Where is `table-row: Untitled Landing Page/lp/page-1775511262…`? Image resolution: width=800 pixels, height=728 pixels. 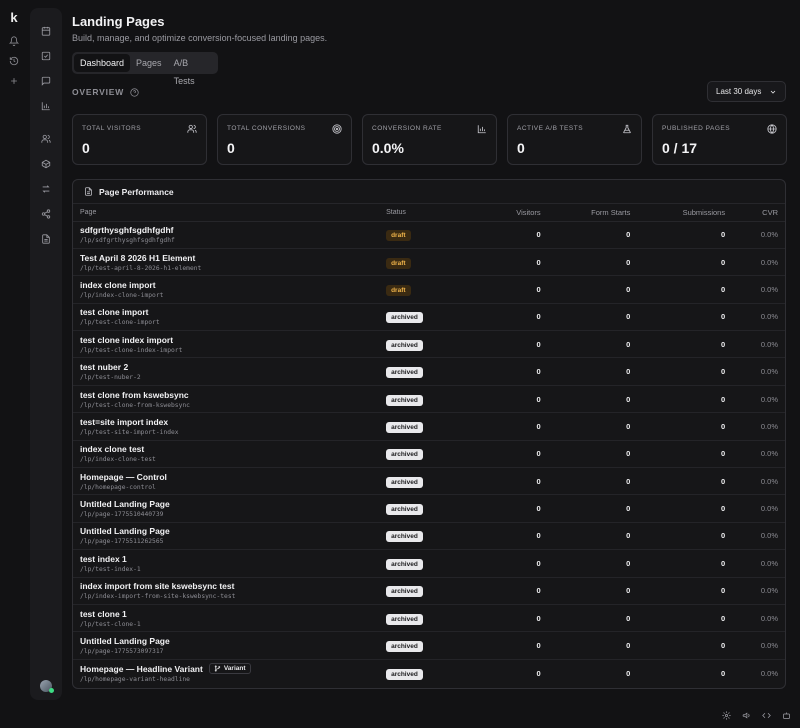
table-row: Untitled Landing Page/lp/page-1775511262… is located at coordinates (429, 536).